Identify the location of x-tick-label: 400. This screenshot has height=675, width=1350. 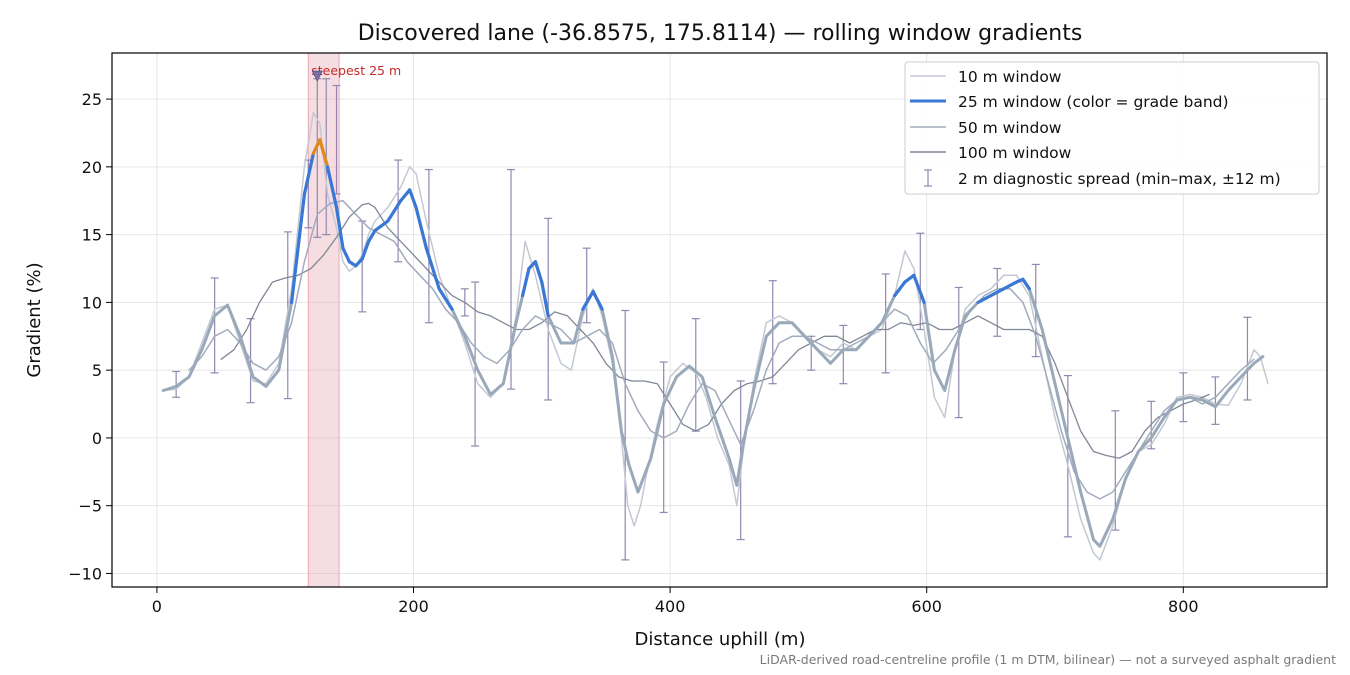
(670, 606).